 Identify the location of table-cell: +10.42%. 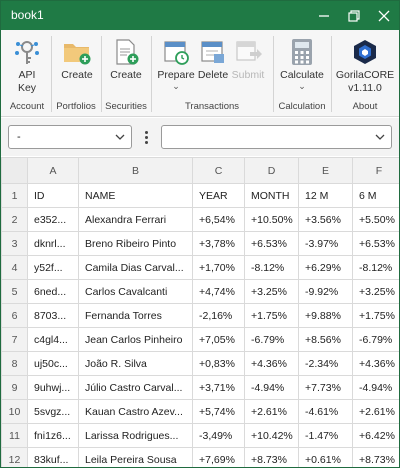
(271, 435).